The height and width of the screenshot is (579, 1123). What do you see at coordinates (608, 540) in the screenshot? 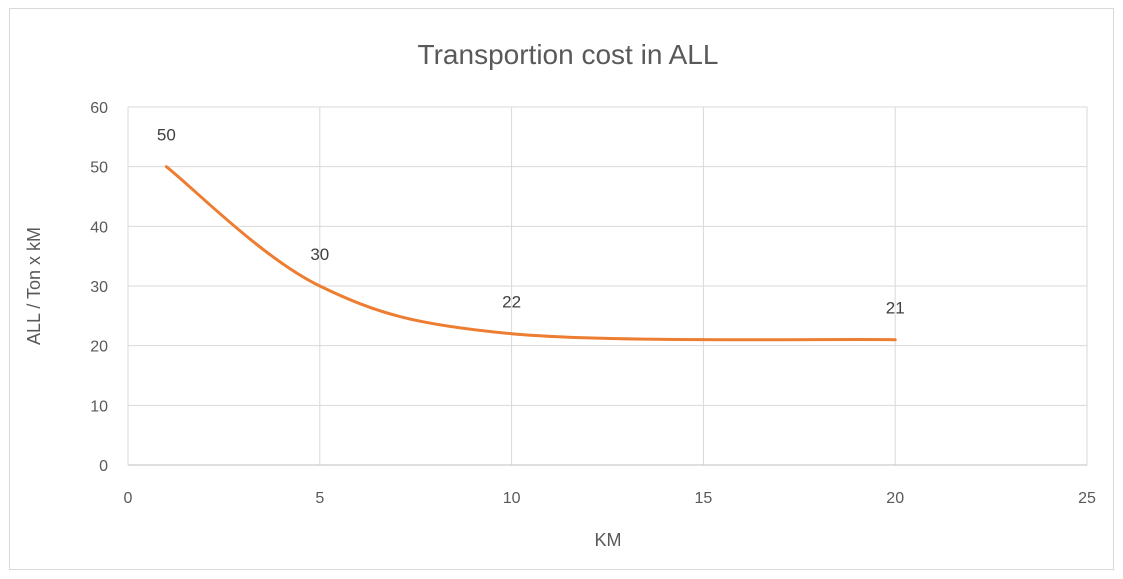
I see `x-axis-label: KM` at bounding box center [608, 540].